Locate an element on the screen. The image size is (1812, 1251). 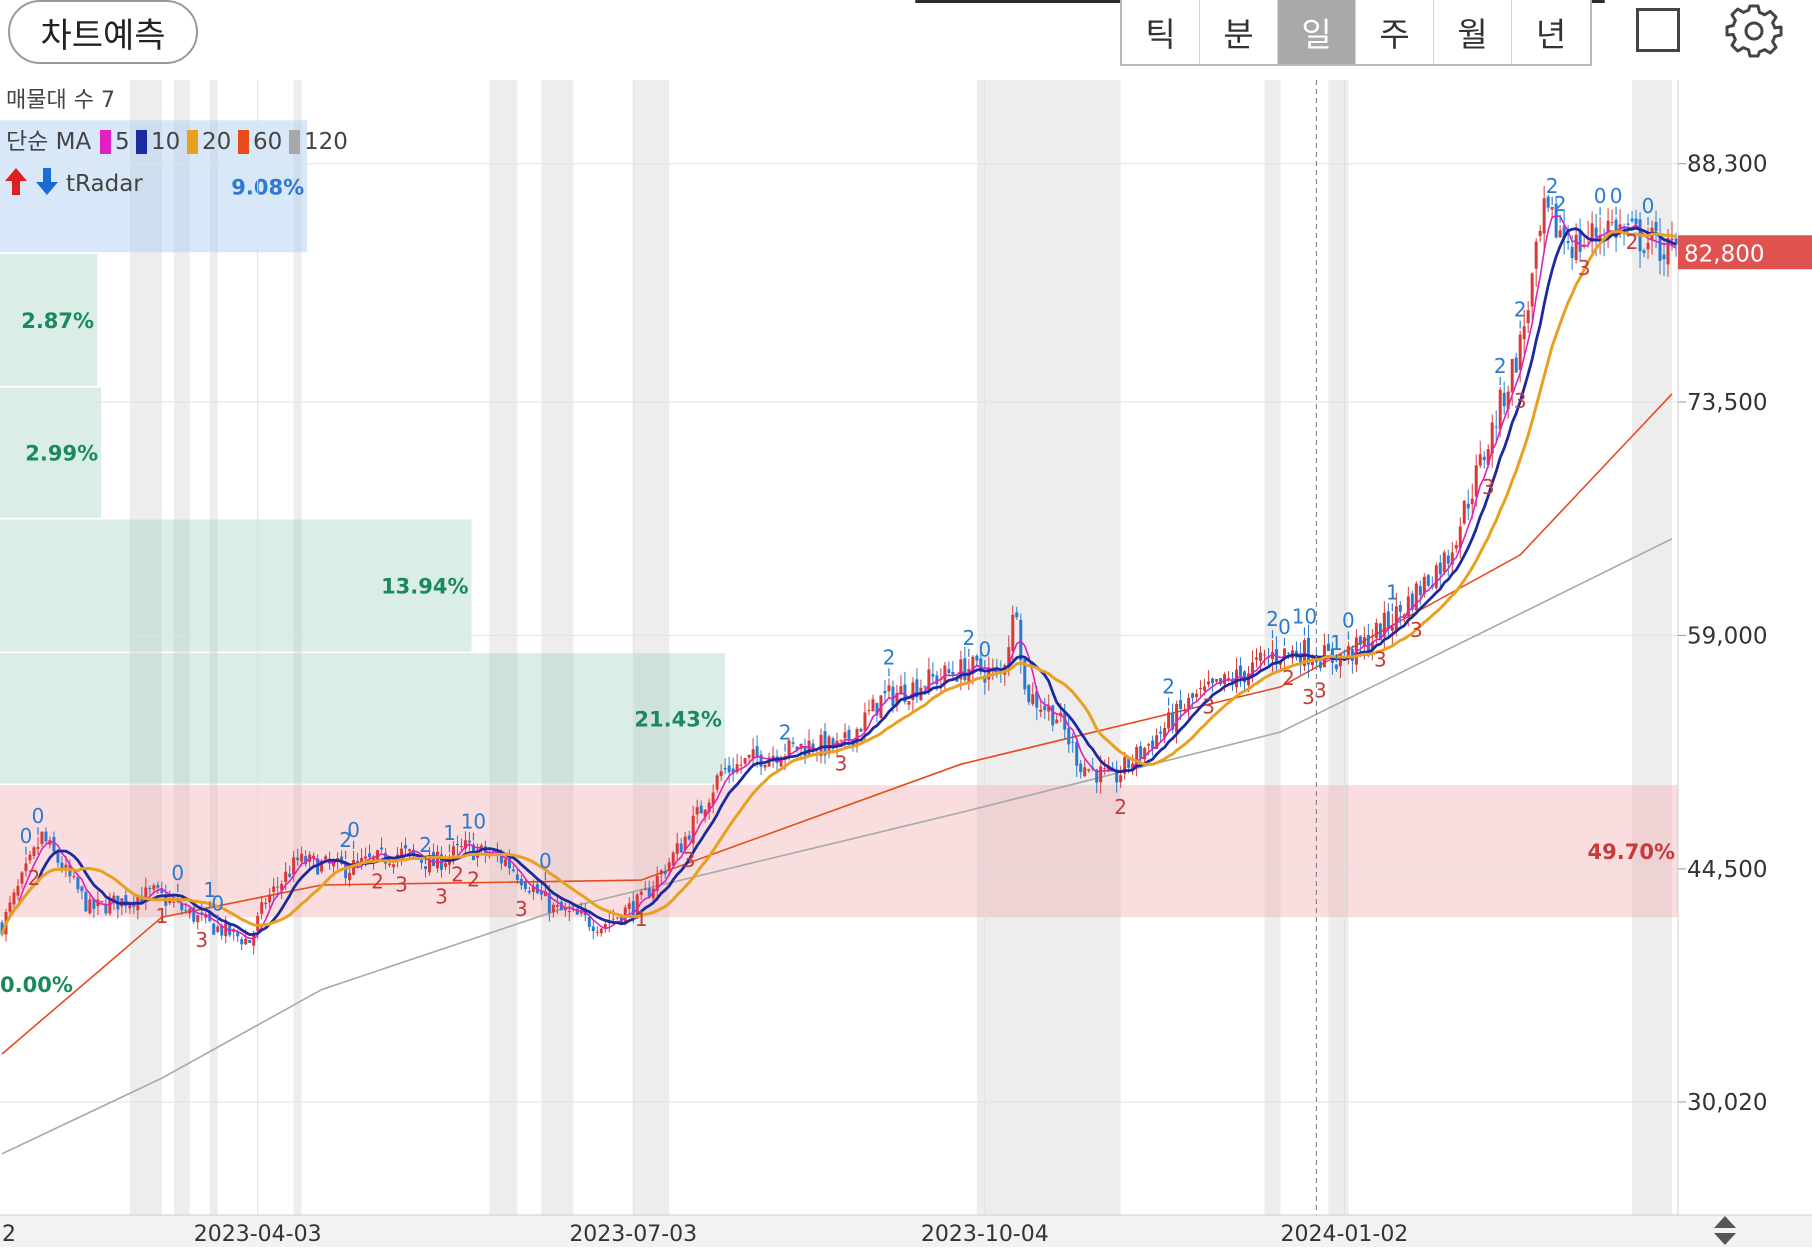
chart-predict-button: 차트예측 is located at coordinates (103, 32).